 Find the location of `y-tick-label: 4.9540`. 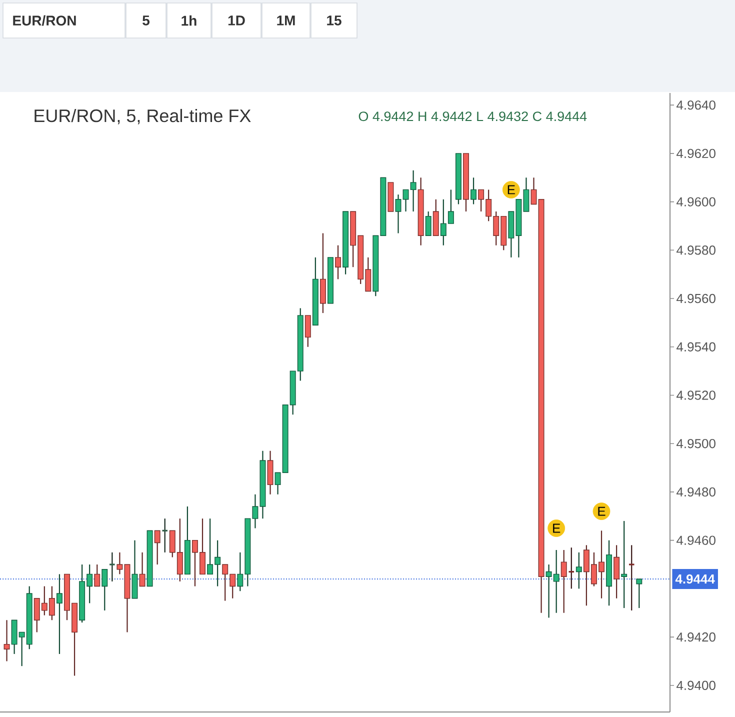

y-tick-label: 4.9540 is located at coordinates (696, 347).